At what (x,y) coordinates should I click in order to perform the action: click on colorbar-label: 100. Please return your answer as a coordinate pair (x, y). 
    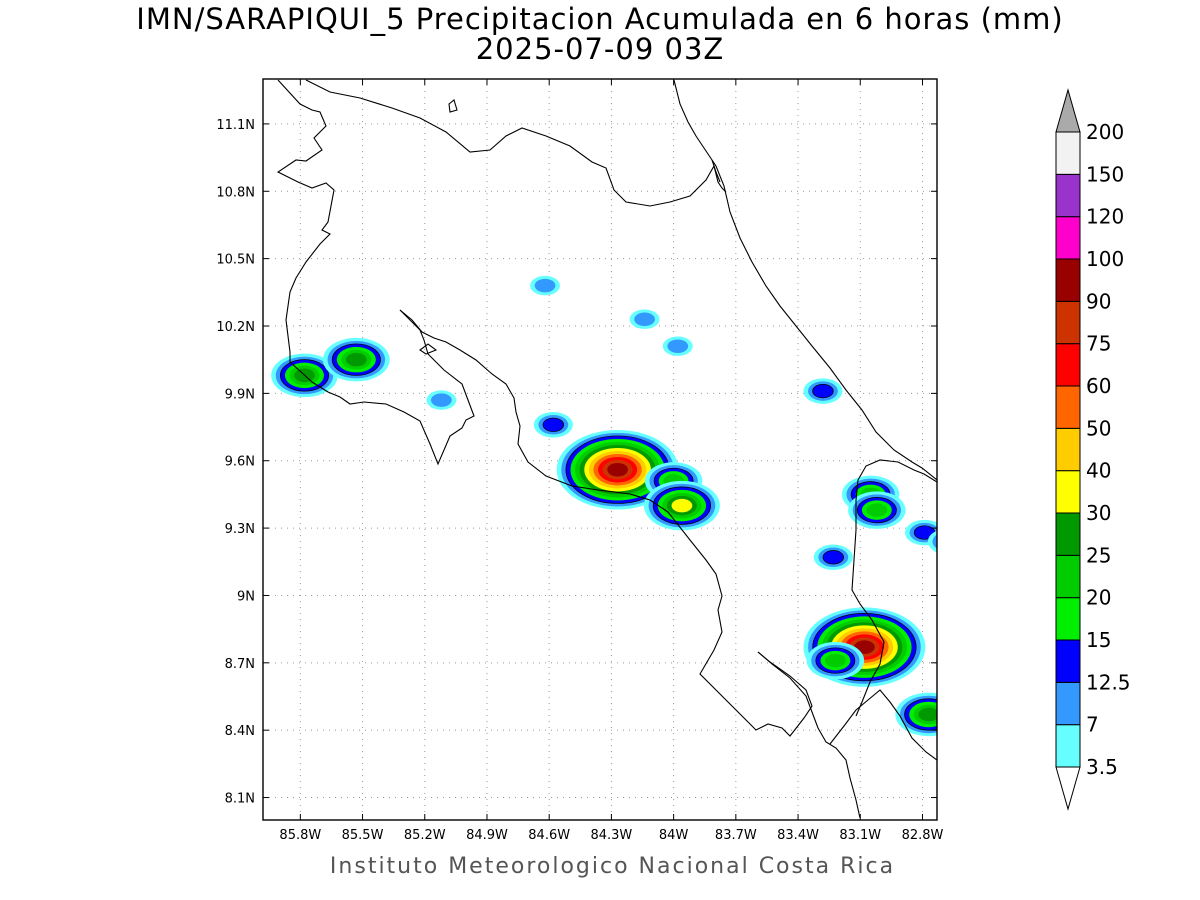
    Looking at the image, I should click on (1105, 259).